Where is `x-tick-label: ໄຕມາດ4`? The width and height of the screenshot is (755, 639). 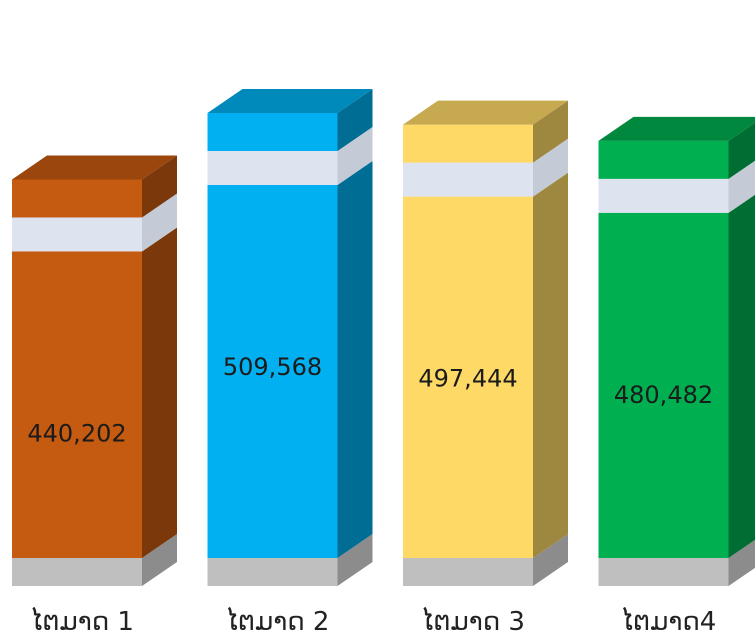
x-tick-label: ໄຕມາດ4 is located at coordinates (669, 621).